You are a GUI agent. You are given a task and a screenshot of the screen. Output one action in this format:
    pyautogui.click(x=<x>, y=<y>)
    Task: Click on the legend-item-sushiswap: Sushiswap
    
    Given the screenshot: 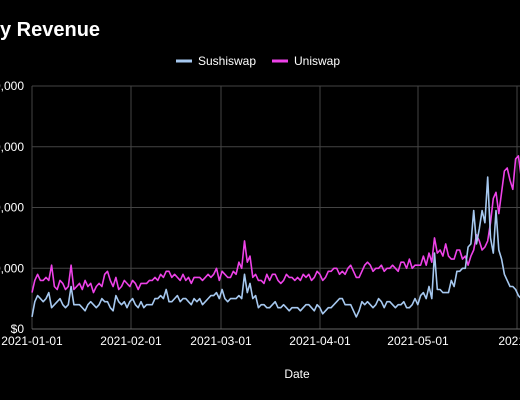 What is the action you would take?
    pyautogui.click(x=216, y=61)
    